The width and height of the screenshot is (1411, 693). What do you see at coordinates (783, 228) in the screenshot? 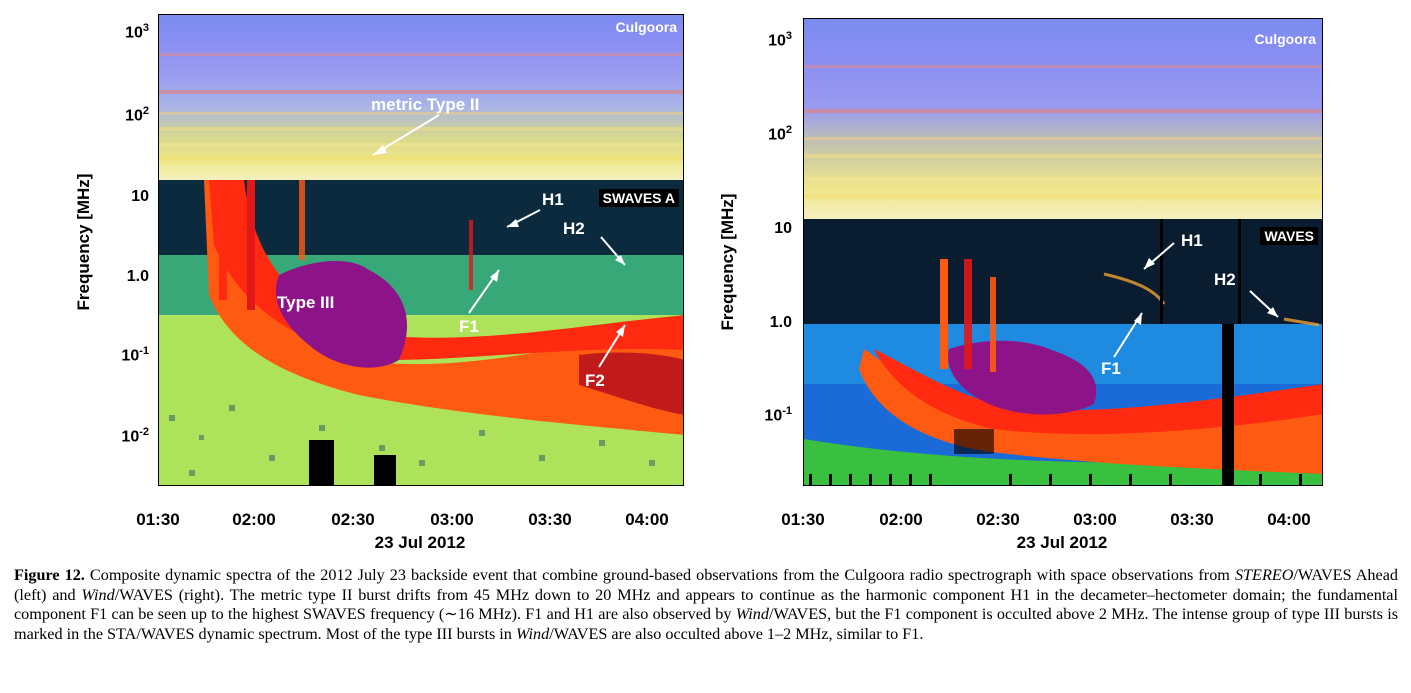
I see `right-ytick-10: 10` at bounding box center [783, 228].